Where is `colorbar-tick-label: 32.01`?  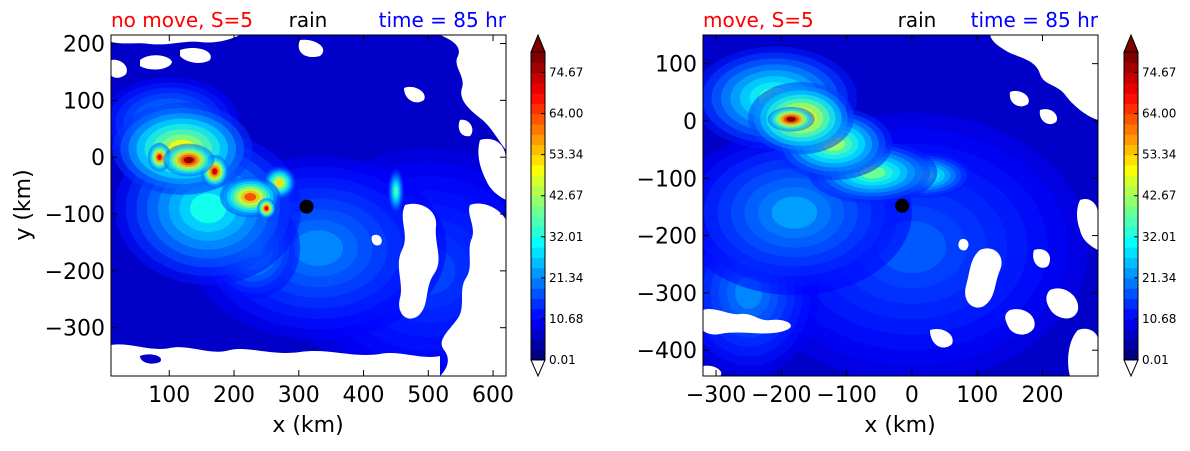 colorbar-tick-label: 32.01 is located at coordinates (1159, 237).